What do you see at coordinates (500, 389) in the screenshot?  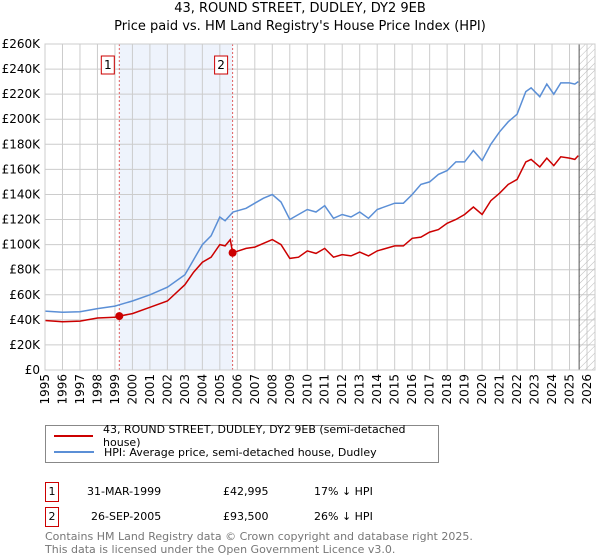 I see `x-tick-label: 2021` at bounding box center [500, 389].